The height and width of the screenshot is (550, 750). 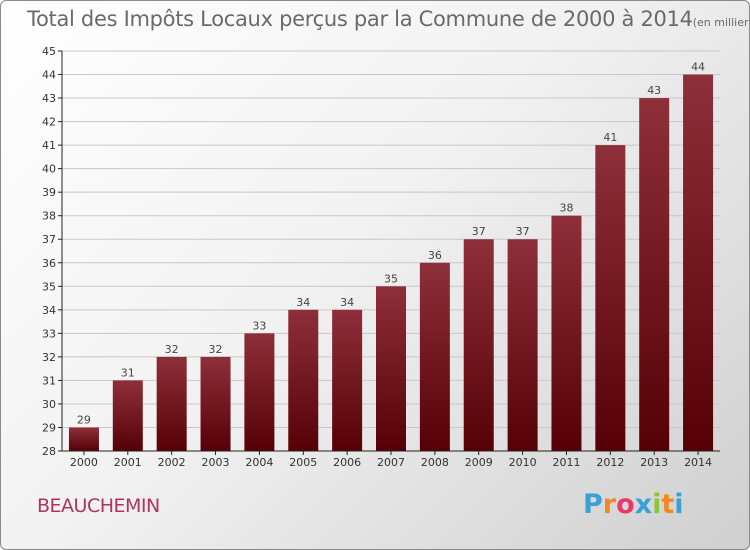 What do you see at coordinates (216, 349) in the screenshot?
I see `value-label-2003: 32` at bounding box center [216, 349].